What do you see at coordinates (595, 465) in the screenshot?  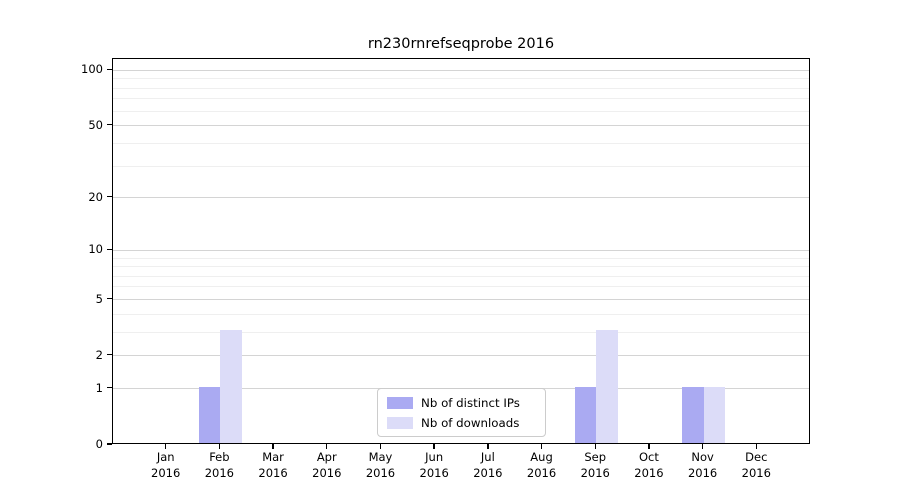 I see `x-tick-label: Sep 2016` at bounding box center [595, 465].